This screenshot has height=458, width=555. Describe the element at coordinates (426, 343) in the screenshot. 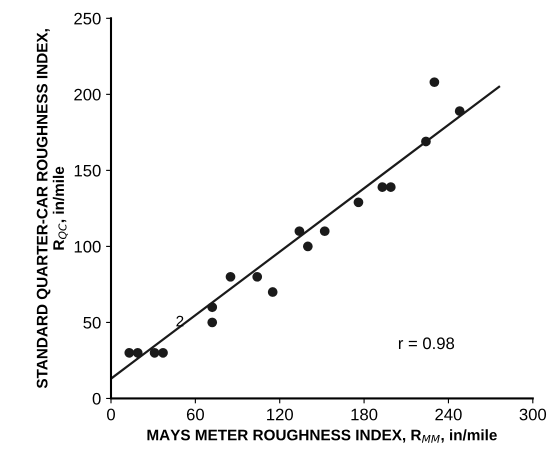

I see `annotation: r = 0.98` at that location.